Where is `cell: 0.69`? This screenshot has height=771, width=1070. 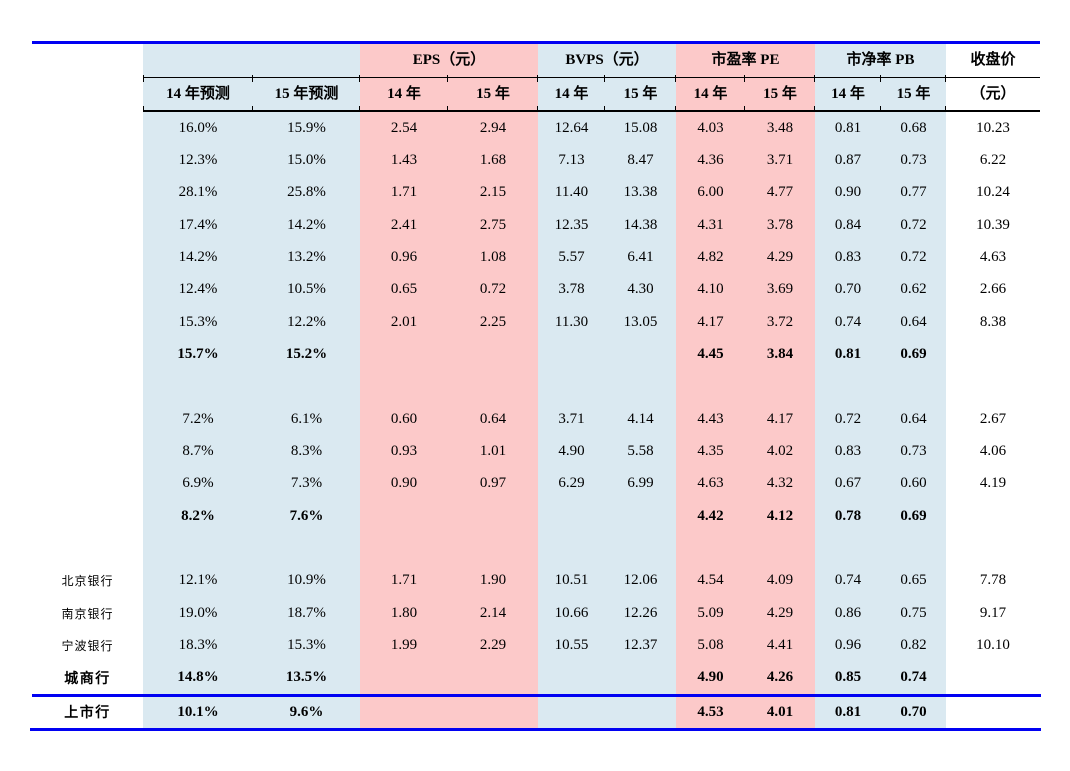 cell: 0.69 is located at coordinates (913, 354).